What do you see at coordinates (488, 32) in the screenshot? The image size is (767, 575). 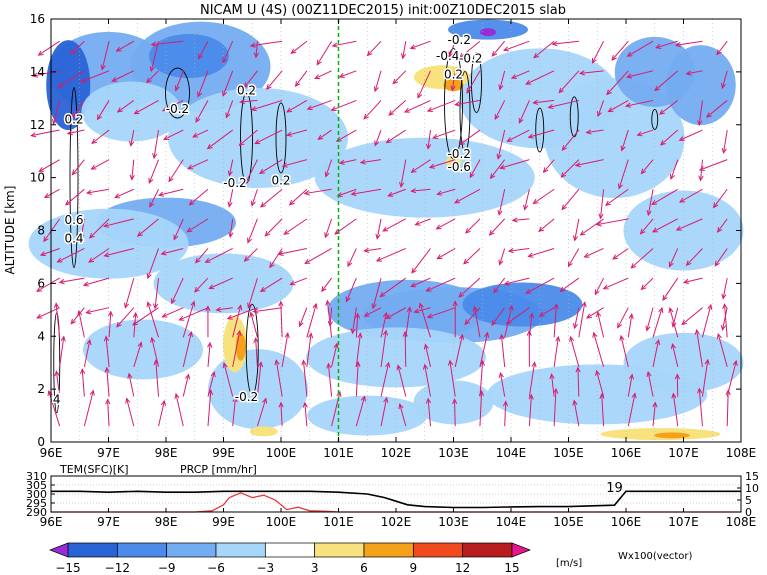 I see `strong-patch` at bounding box center [488, 32].